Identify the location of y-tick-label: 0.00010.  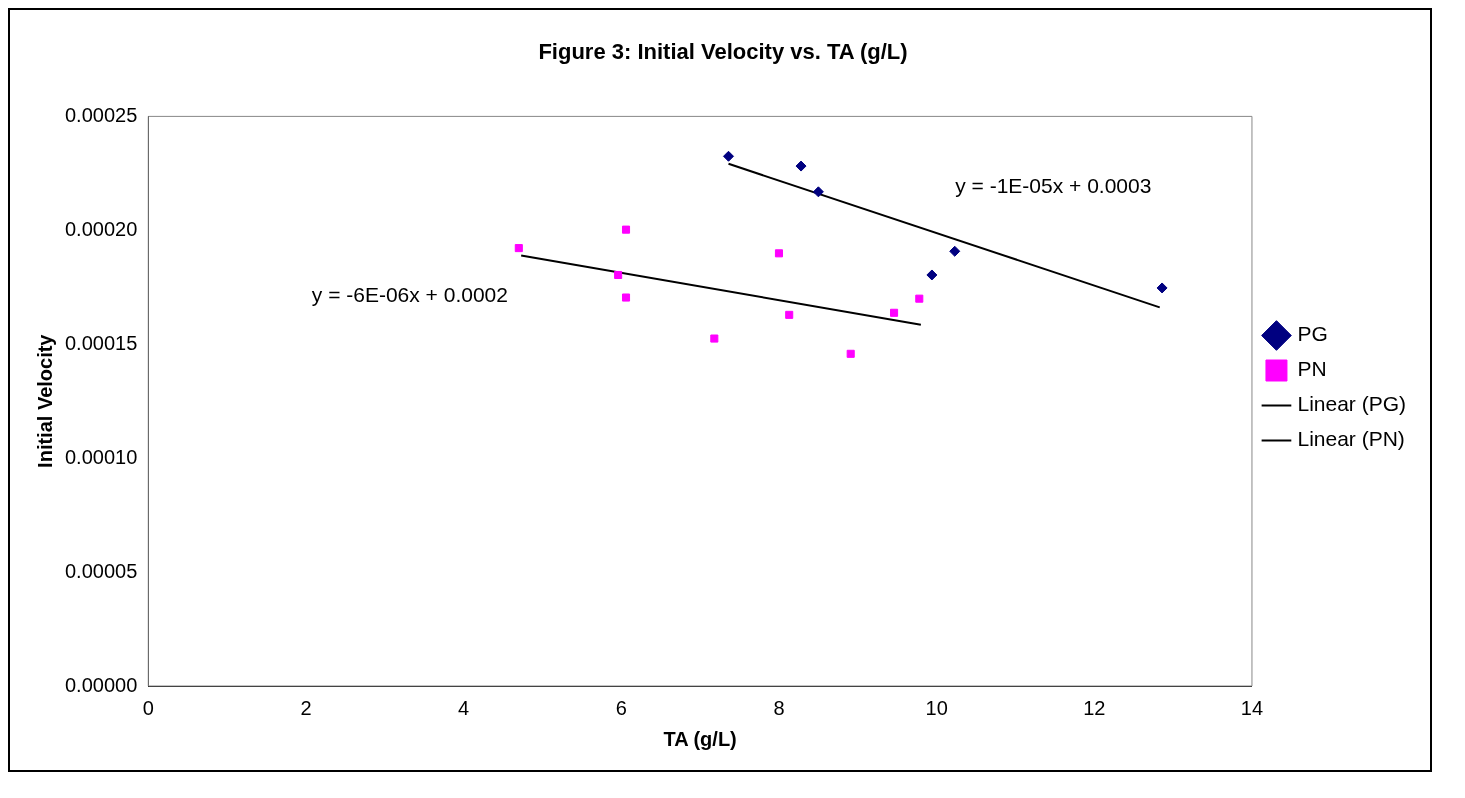
(101, 456).